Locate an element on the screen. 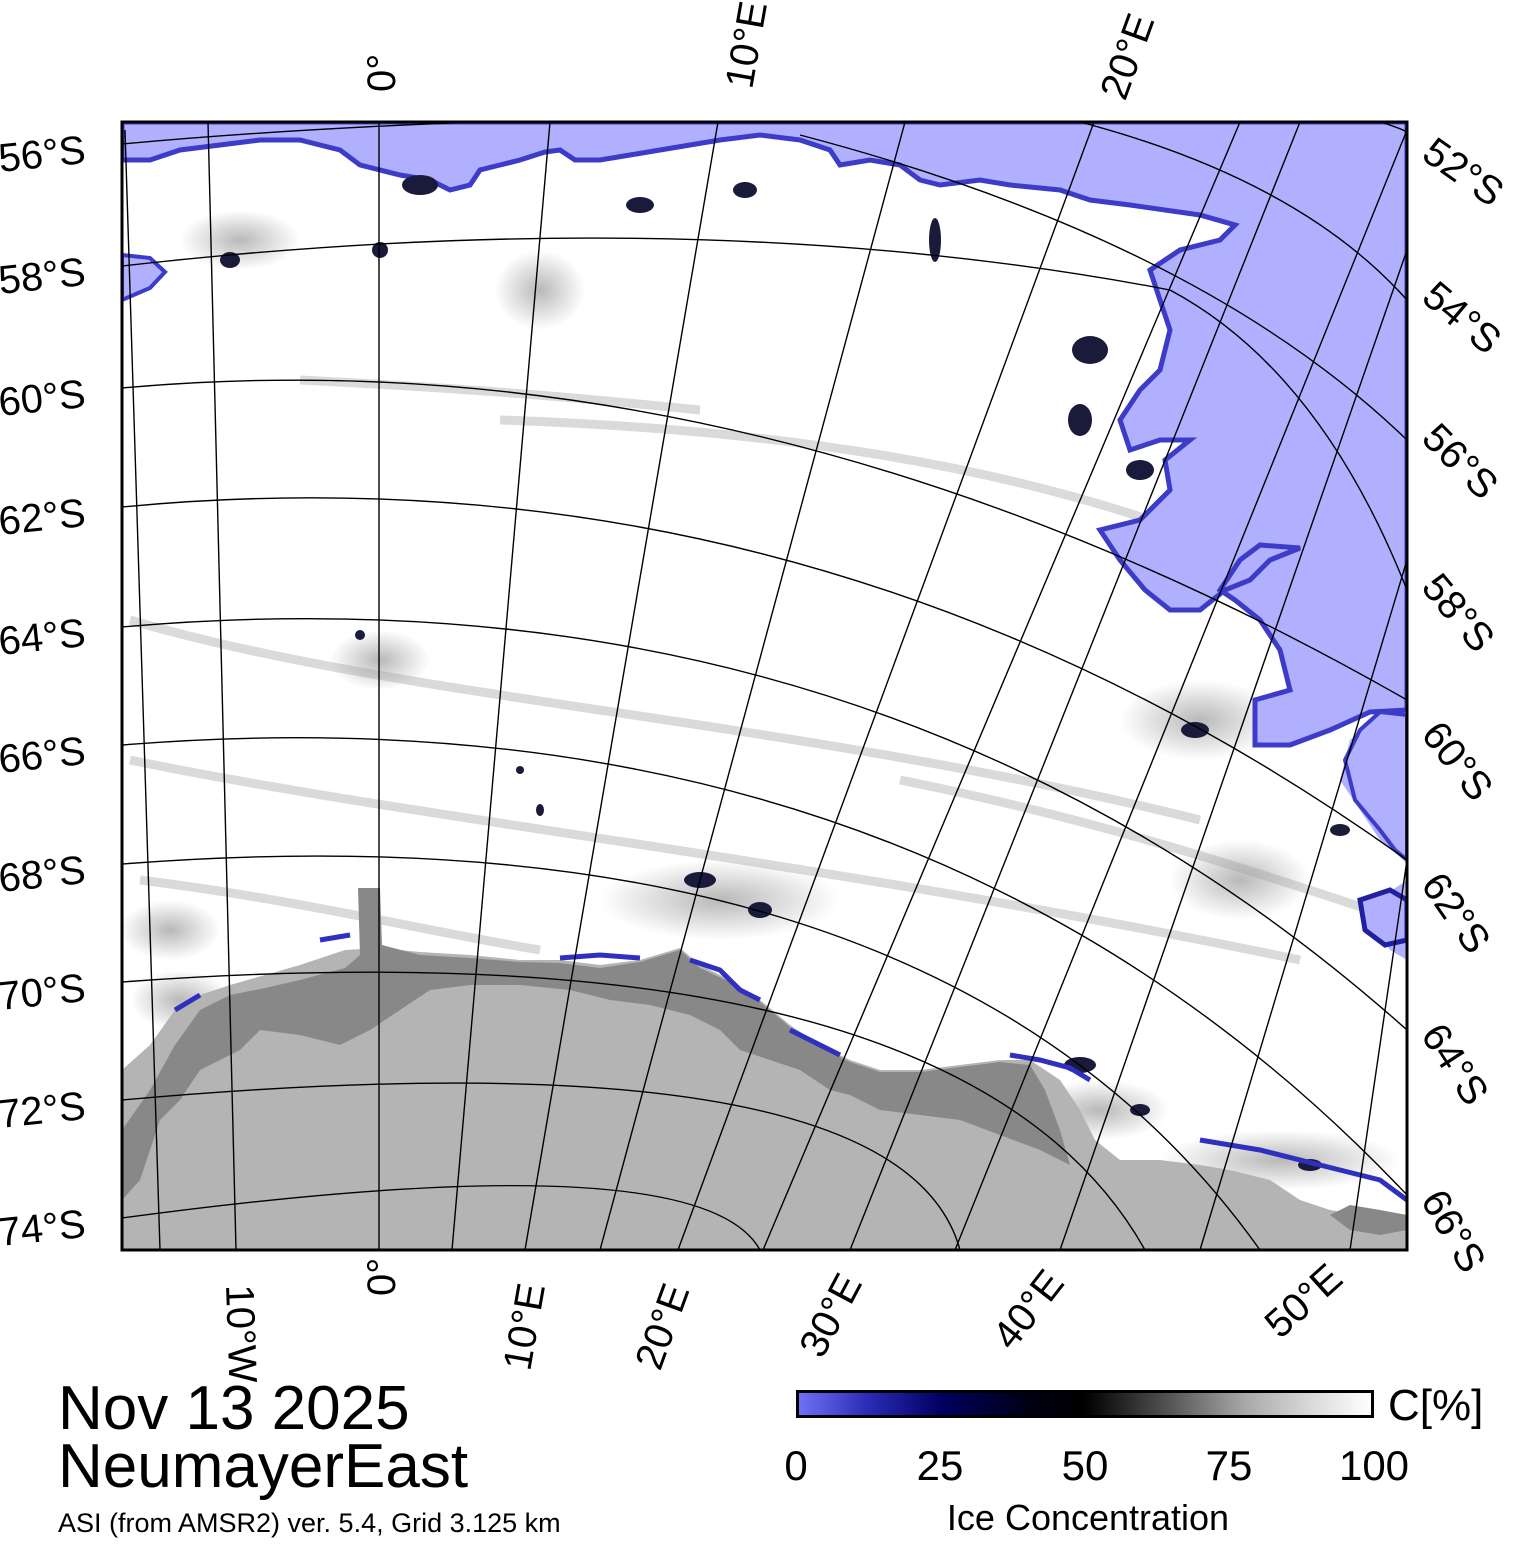 This screenshot has width=1518, height=1544. lat-line-74s is located at coordinates (441, 1217).